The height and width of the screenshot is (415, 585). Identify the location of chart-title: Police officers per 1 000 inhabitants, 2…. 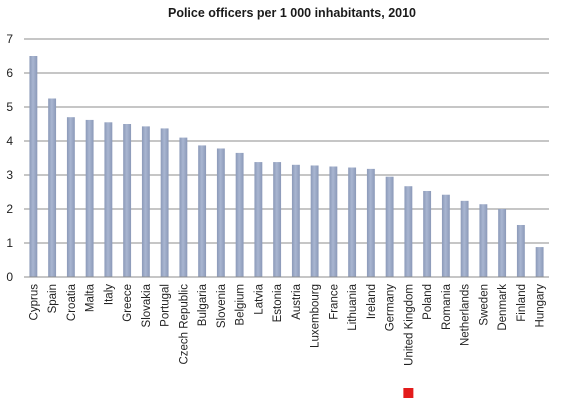
(292, 13).